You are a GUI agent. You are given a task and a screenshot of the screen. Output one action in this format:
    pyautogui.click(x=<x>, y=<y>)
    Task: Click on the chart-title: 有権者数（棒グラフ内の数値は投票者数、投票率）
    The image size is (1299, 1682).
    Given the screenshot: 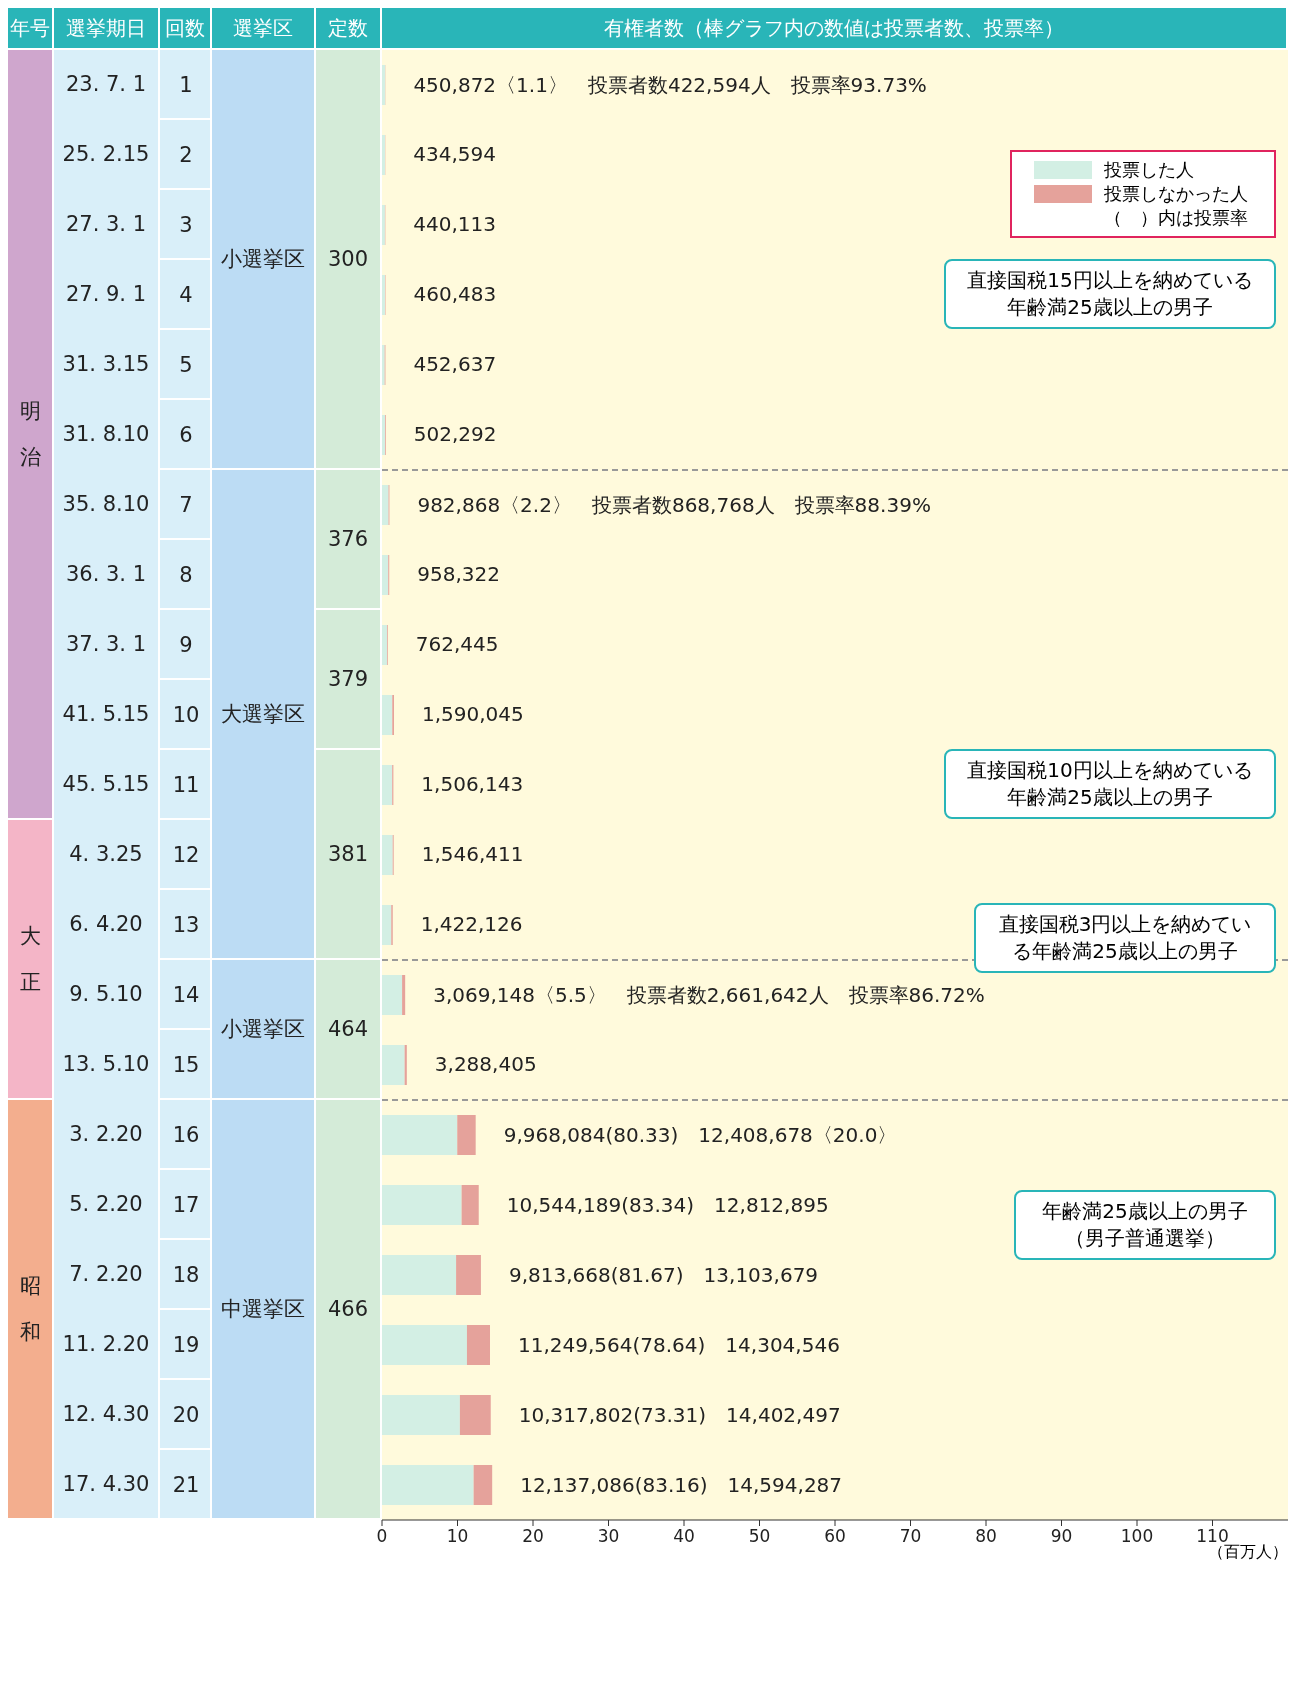 What is the action you would take?
    pyautogui.click(x=834, y=28)
    